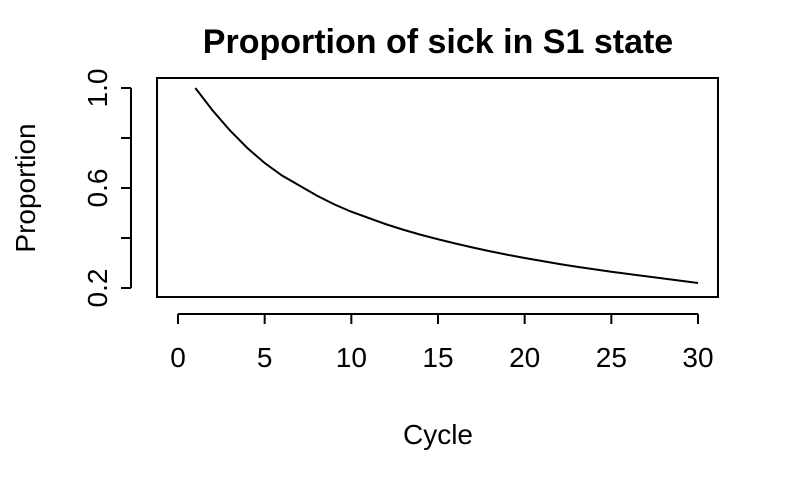 This screenshot has height=494, width=800. I want to click on y-axis: 0.2 0.6 1.0, so click(107, 188).